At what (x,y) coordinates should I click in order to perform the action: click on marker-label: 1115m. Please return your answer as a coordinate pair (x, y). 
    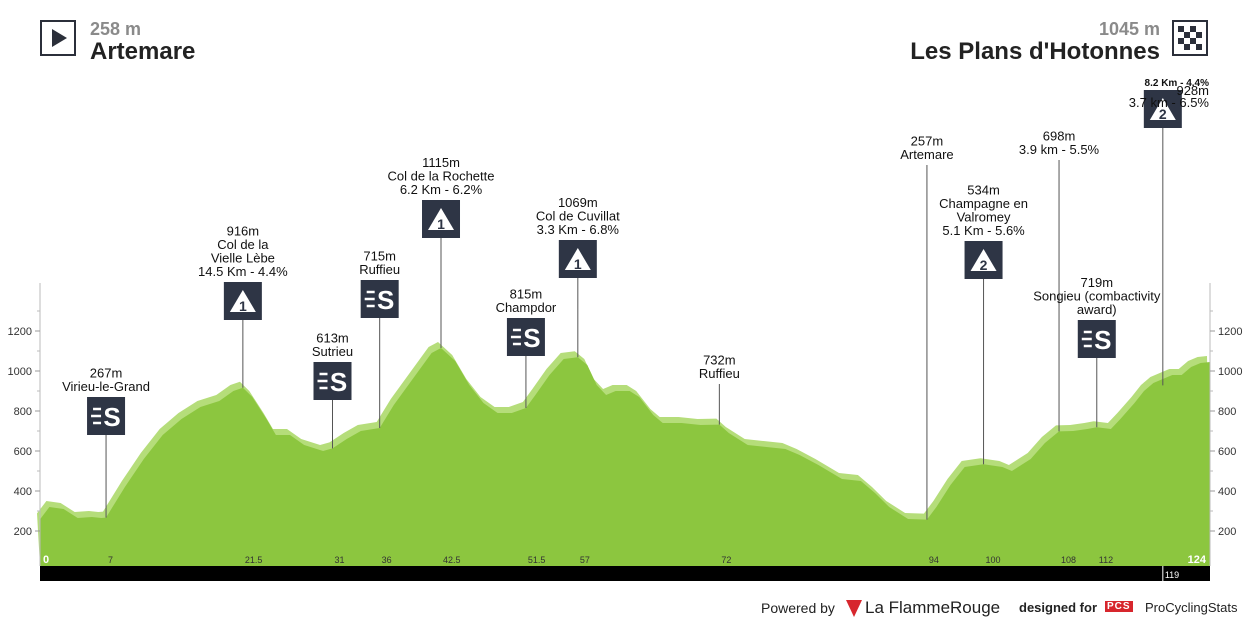
    Looking at the image, I should click on (441, 162).